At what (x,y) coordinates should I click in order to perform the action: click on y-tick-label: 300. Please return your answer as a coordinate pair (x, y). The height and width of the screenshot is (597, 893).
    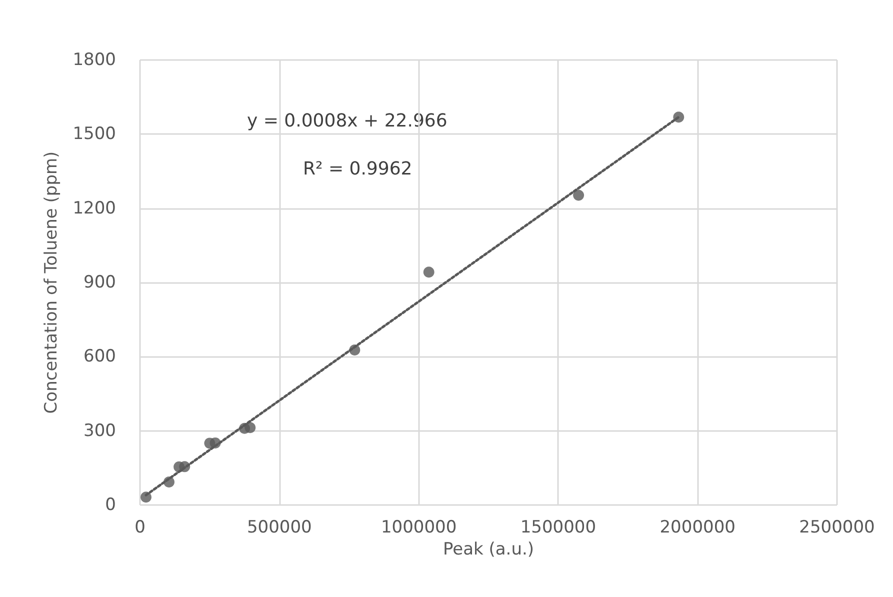
    Looking at the image, I should click on (100, 430).